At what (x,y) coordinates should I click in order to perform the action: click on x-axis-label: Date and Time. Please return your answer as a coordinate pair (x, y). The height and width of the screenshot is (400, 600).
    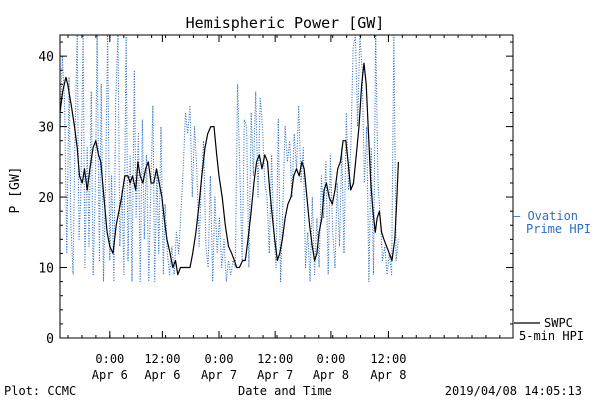
    Looking at the image, I should click on (285, 391).